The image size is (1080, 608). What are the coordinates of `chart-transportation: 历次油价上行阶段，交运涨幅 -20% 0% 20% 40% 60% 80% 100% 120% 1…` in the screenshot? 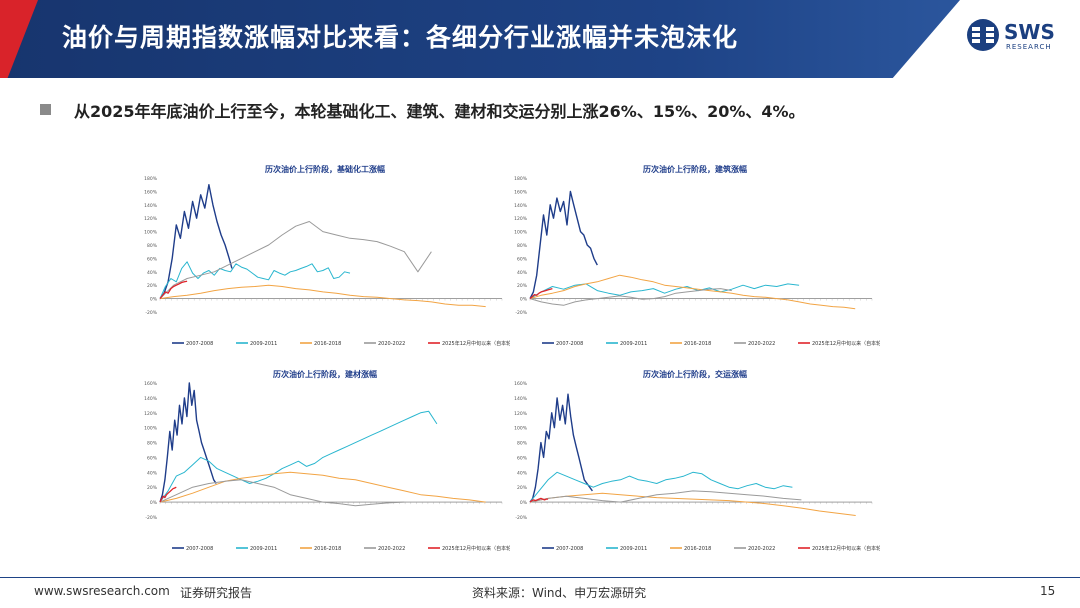 It's located at (695, 465).